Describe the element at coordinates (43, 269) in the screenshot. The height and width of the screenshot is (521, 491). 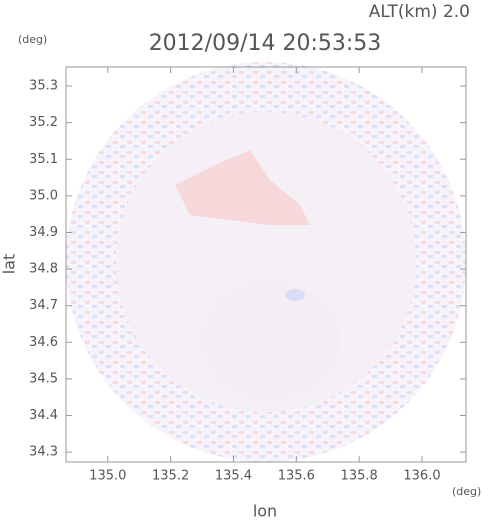
I see `y-tick-label: 34.8` at that location.